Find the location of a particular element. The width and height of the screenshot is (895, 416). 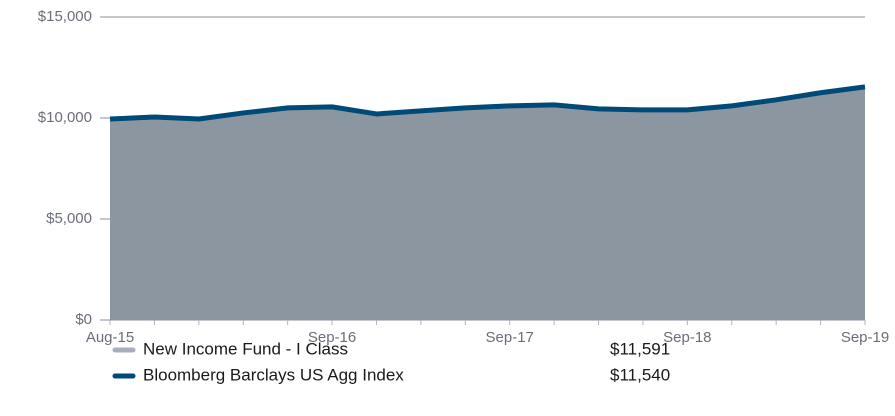

legend-label: New Income Fund - I Class is located at coordinates (245, 348).